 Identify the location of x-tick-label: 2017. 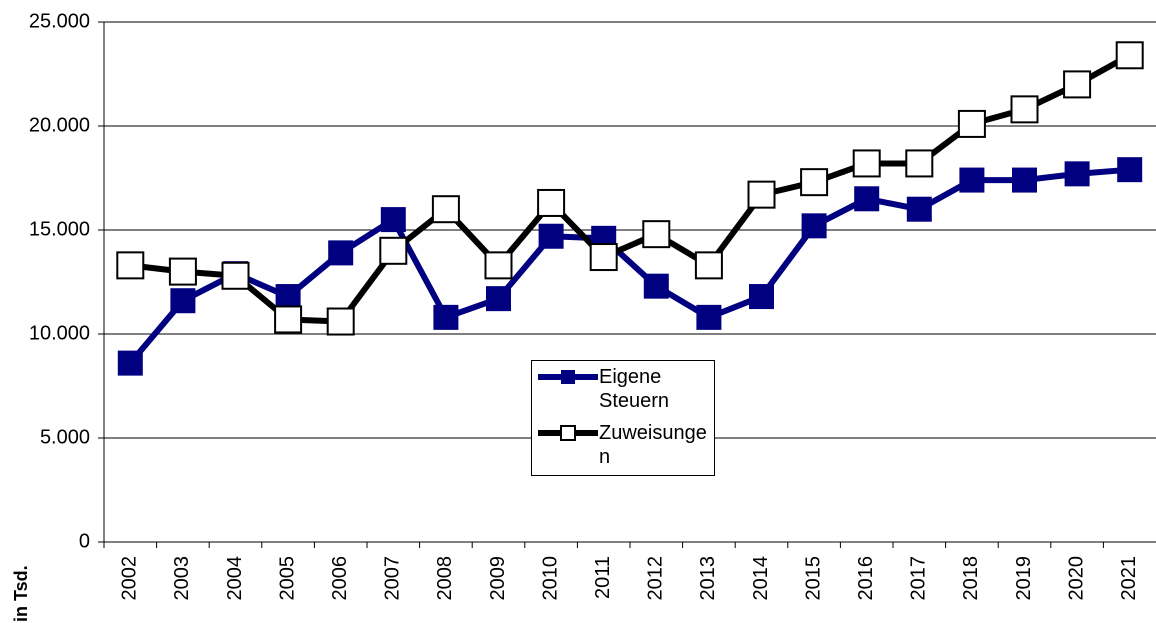
(919, 578).